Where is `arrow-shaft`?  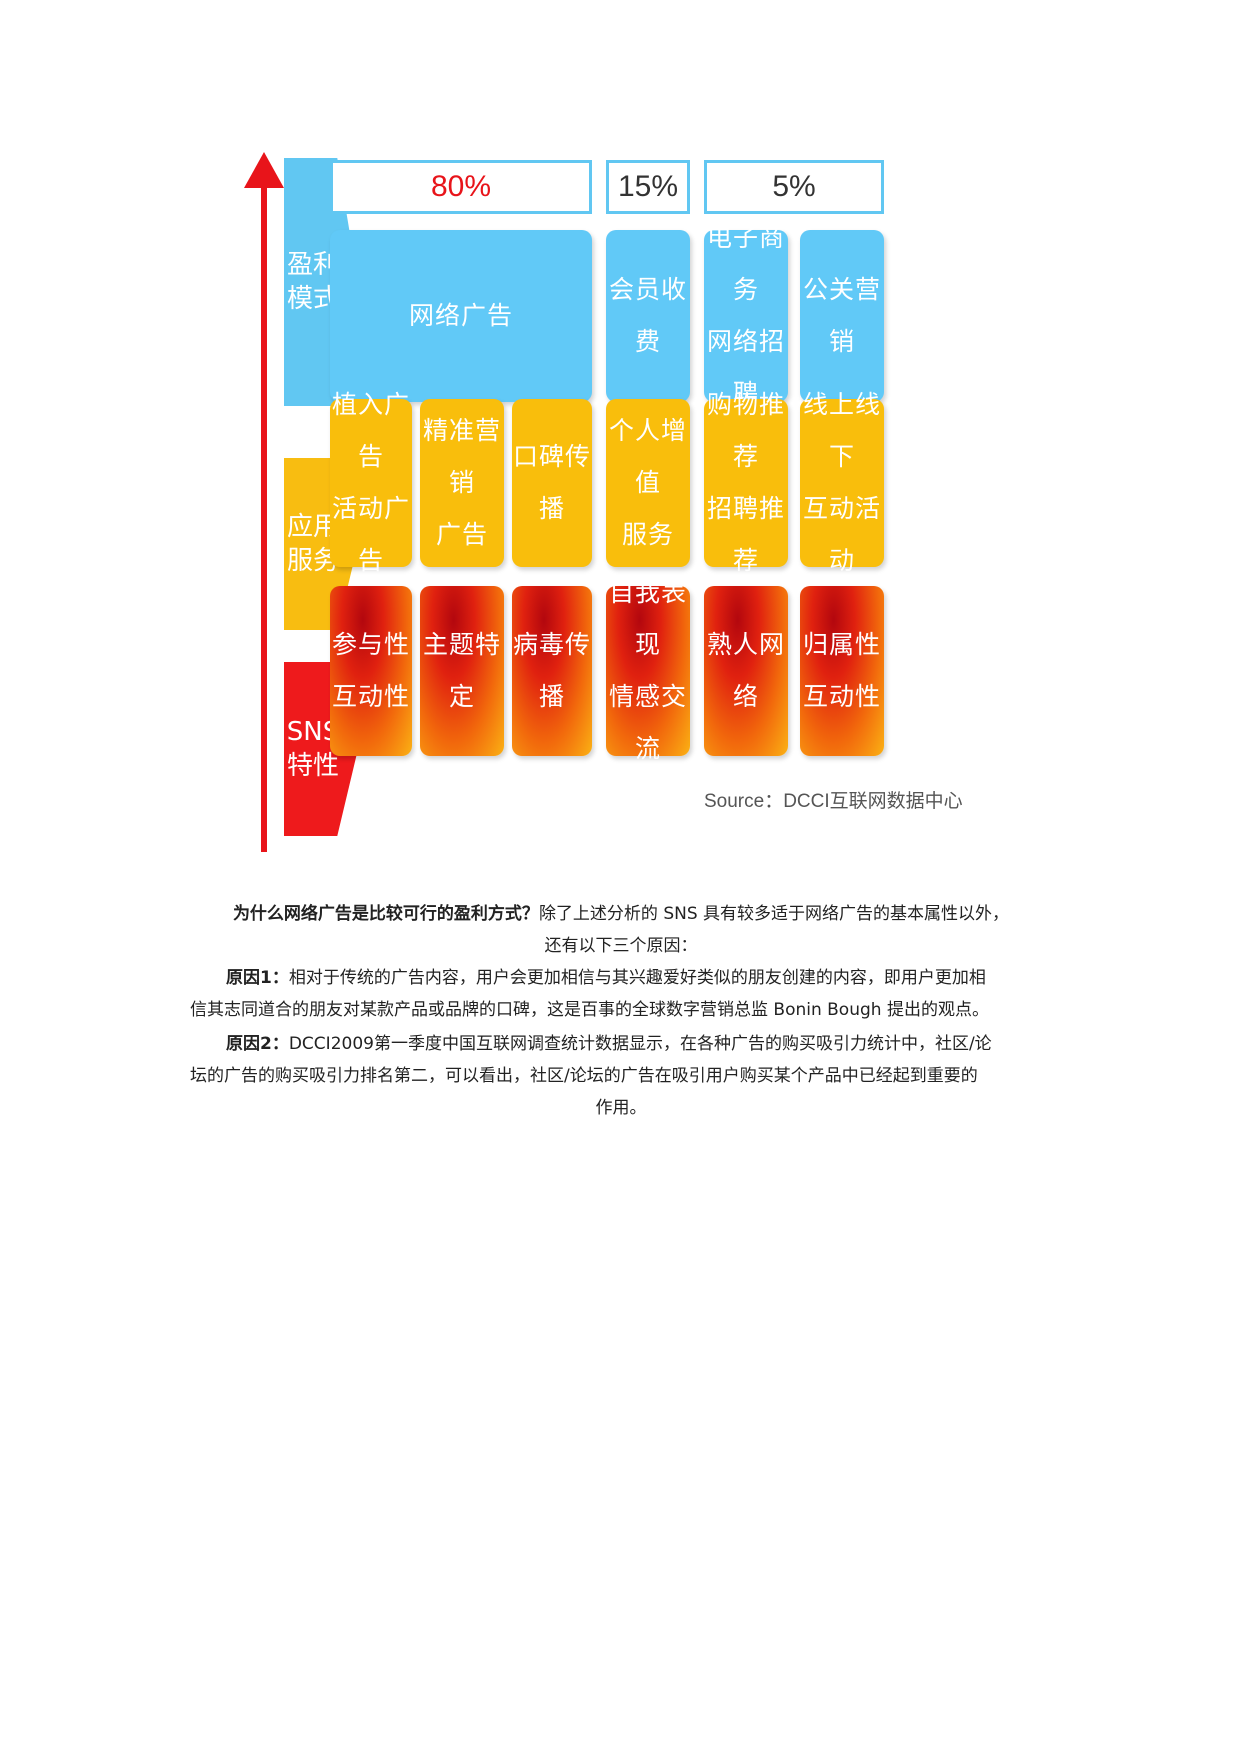
arrow-shaft is located at coordinates (264, 515).